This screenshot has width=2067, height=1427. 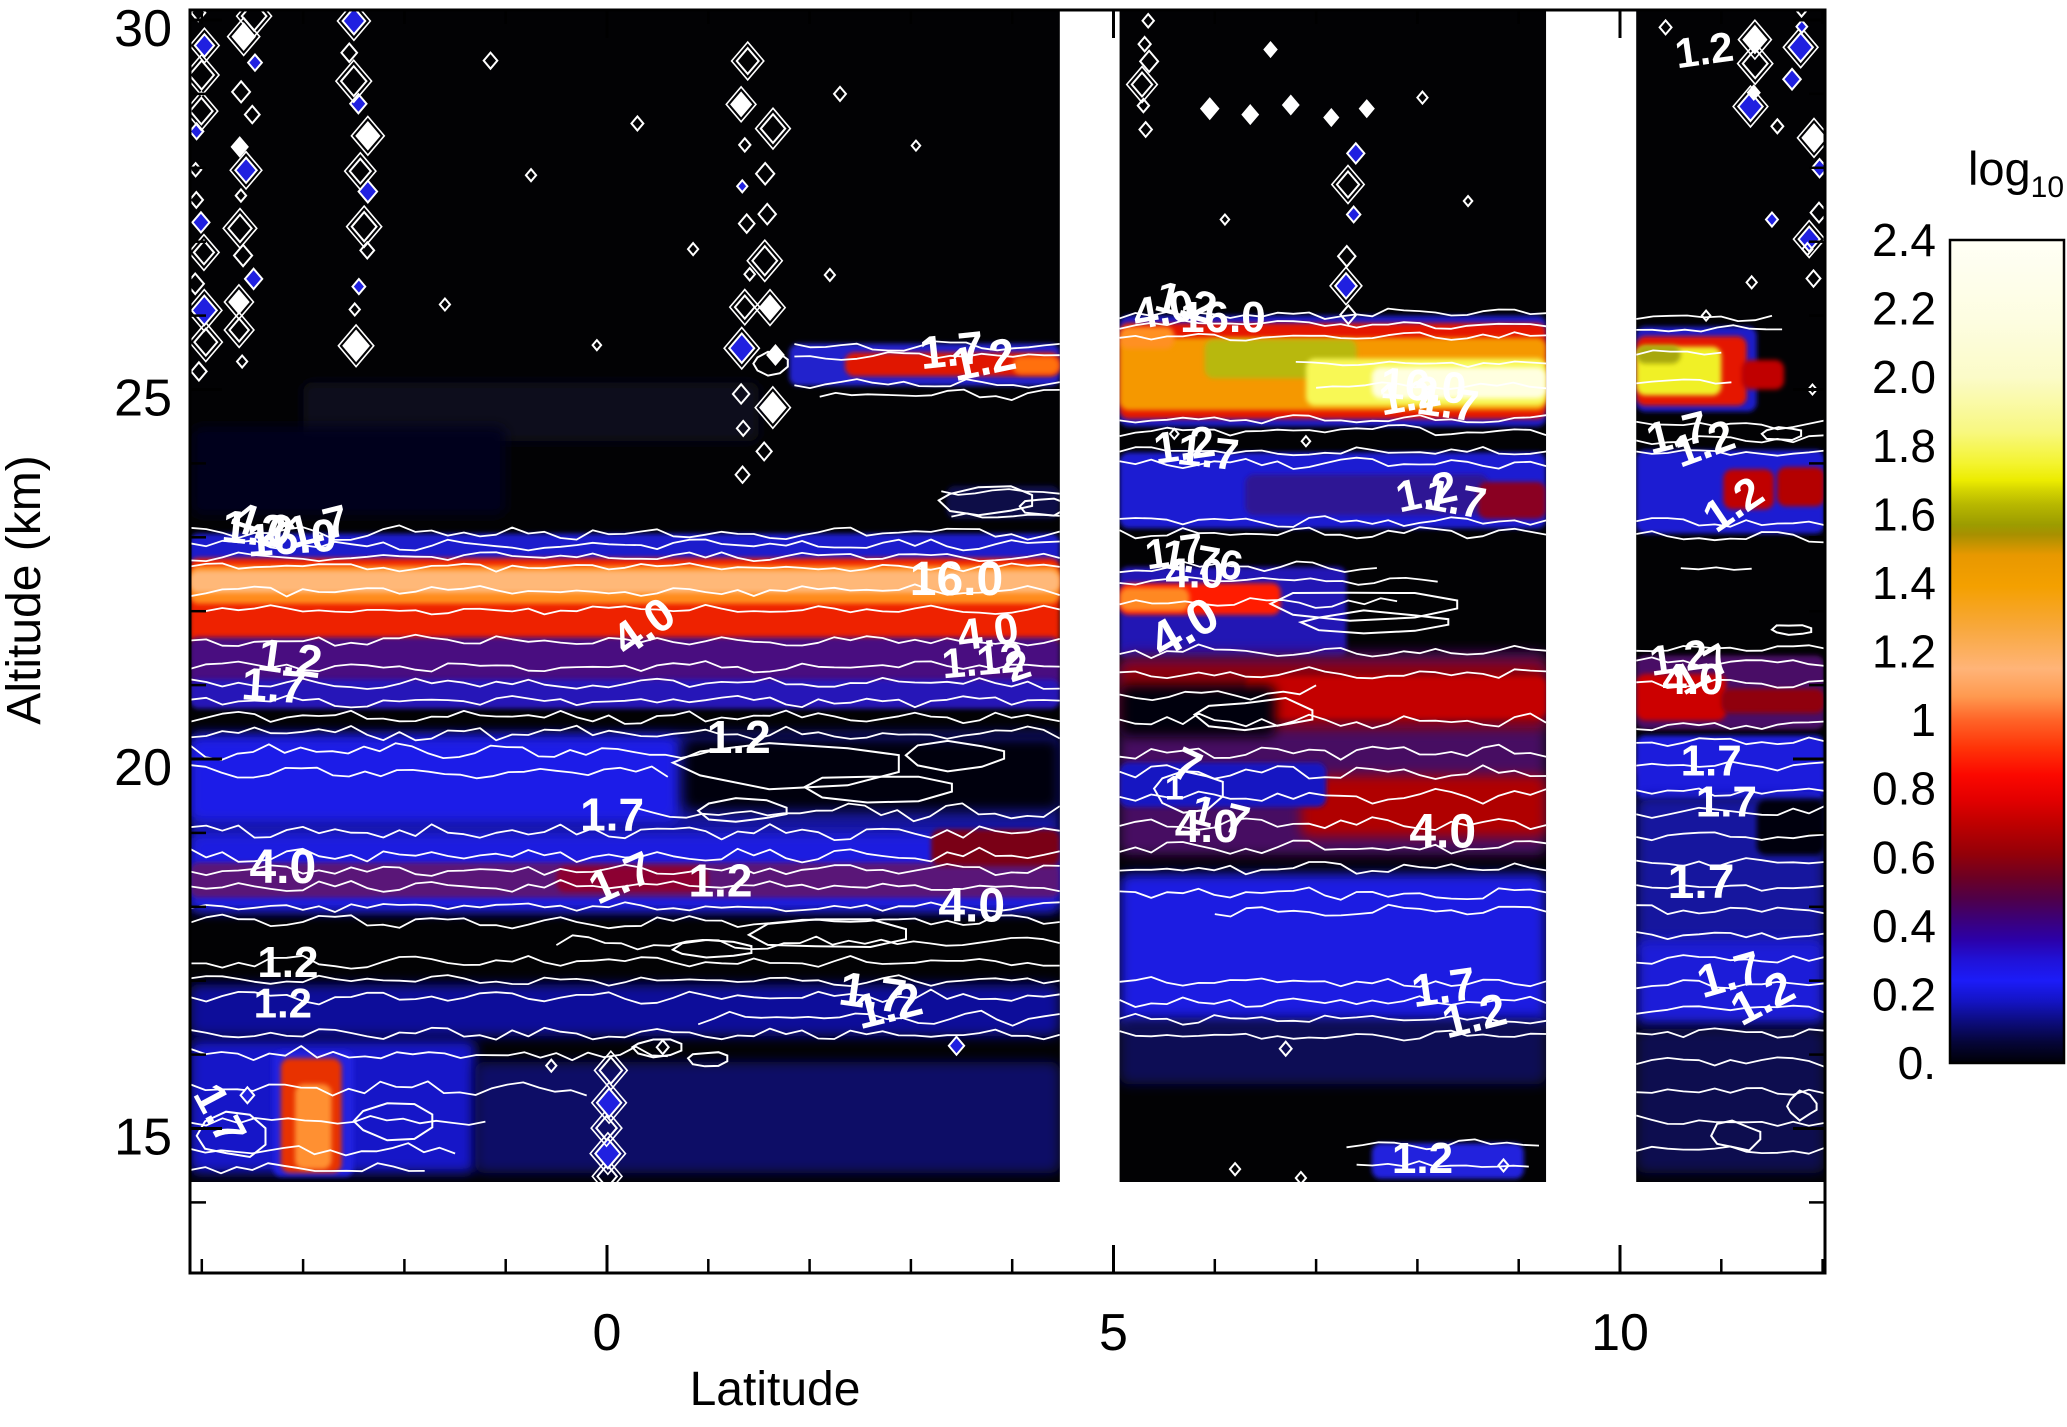 I want to click on colorbar-tick-label: 1.2, so click(x=1904, y=652).